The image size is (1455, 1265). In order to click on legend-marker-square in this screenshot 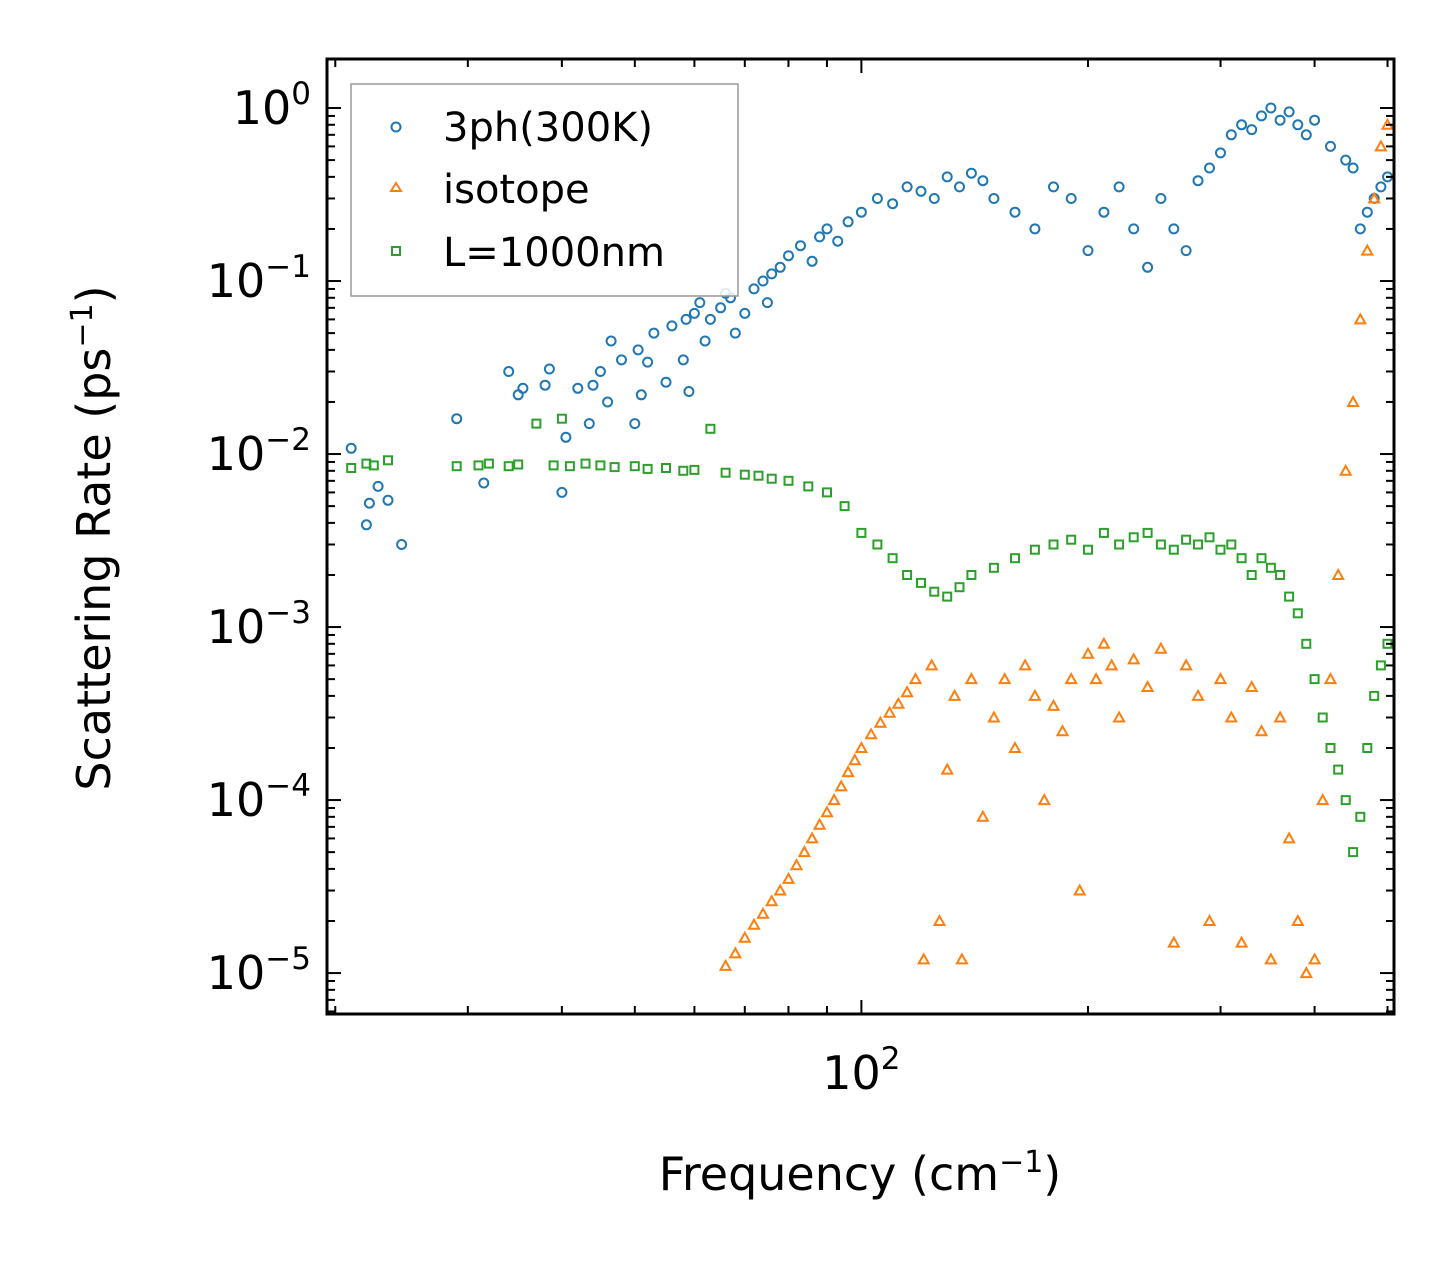, I will do `click(396, 251)`.